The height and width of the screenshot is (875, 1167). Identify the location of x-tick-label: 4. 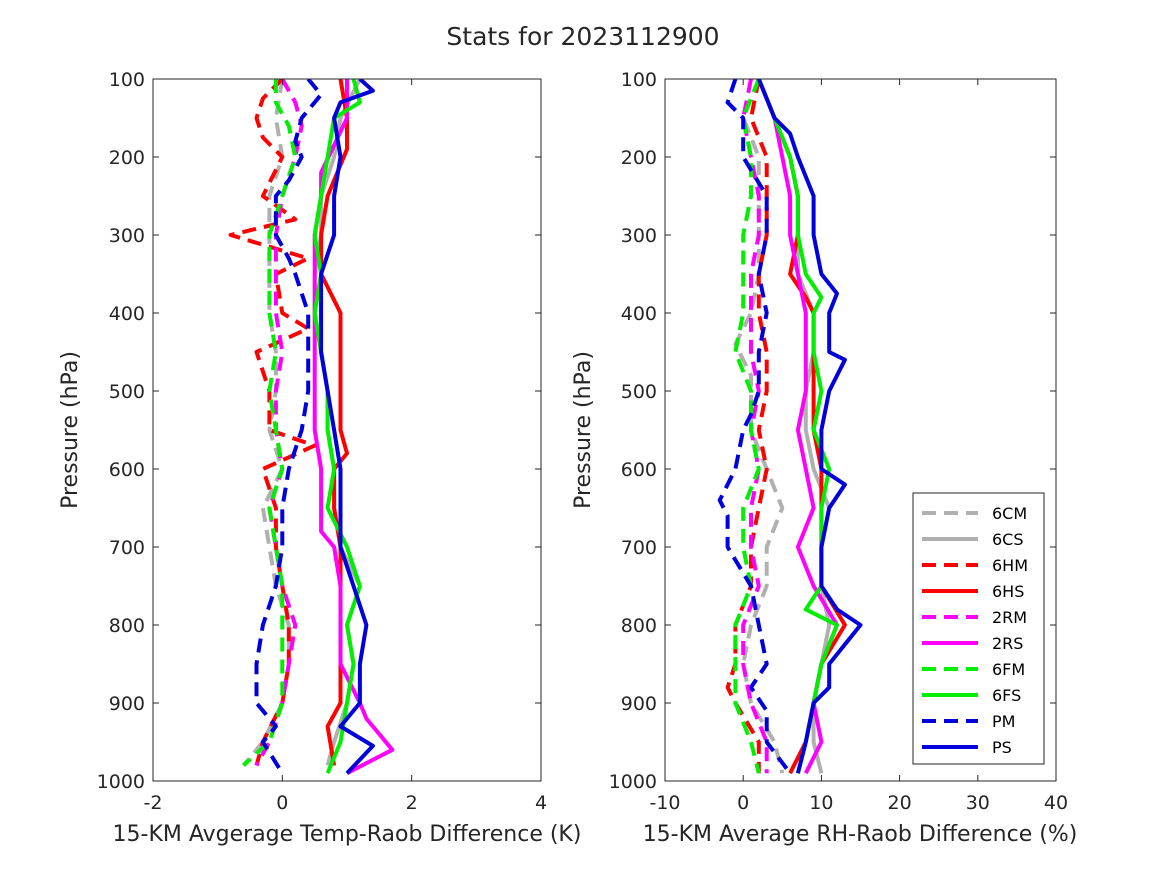
(541, 803).